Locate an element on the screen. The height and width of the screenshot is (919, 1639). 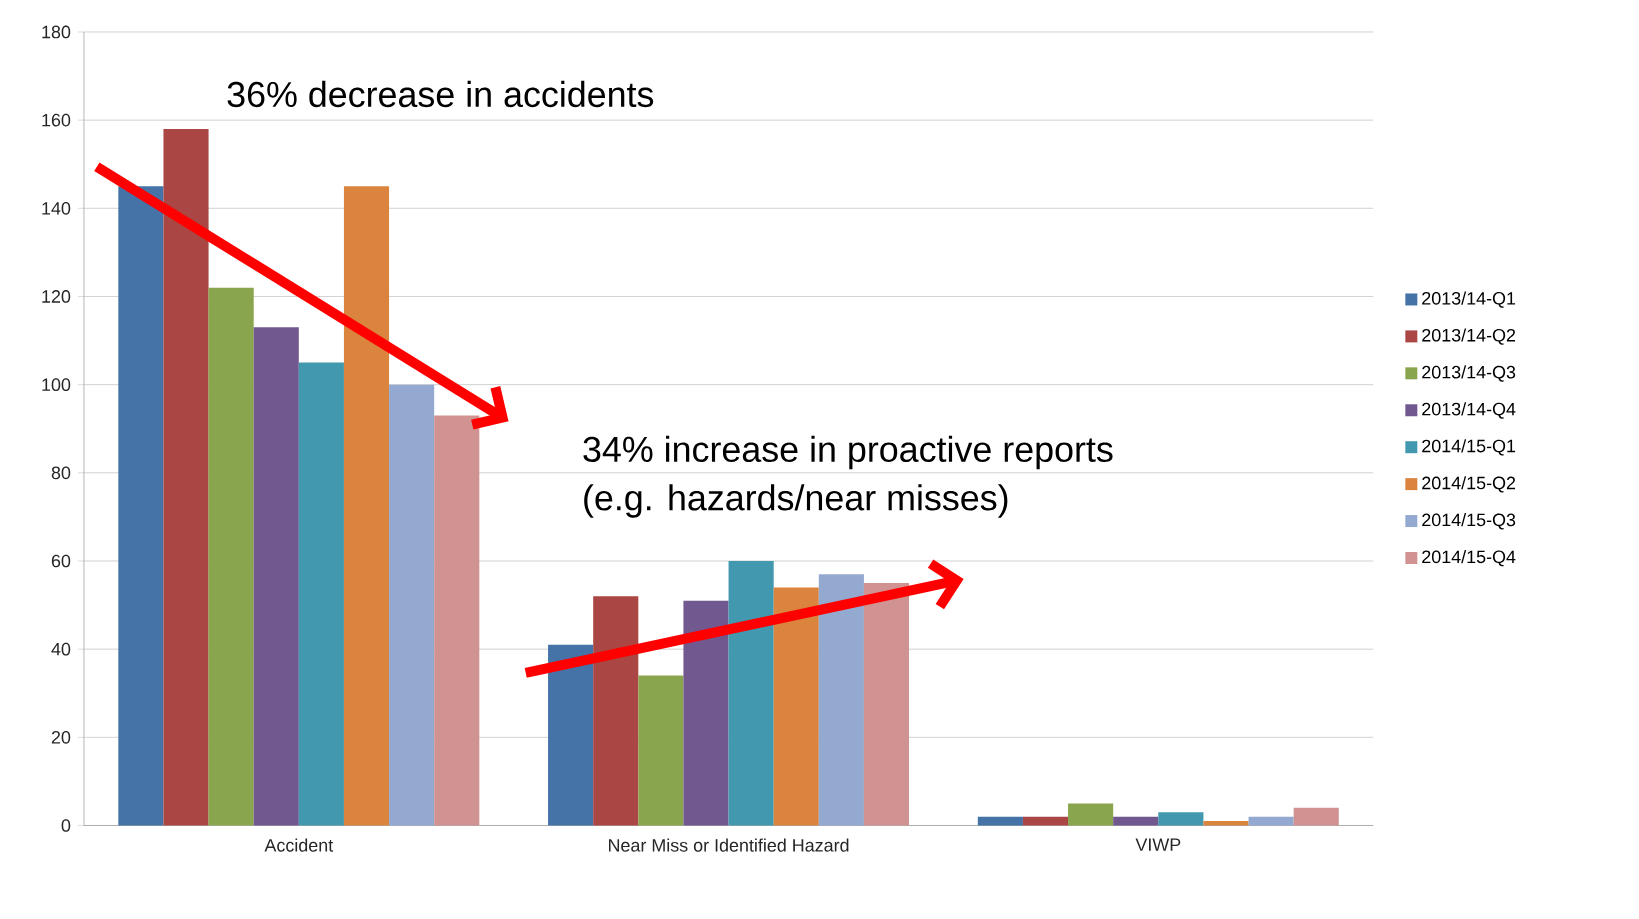
legend-label: 2013/14-Q4 is located at coordinates (1469, 410).